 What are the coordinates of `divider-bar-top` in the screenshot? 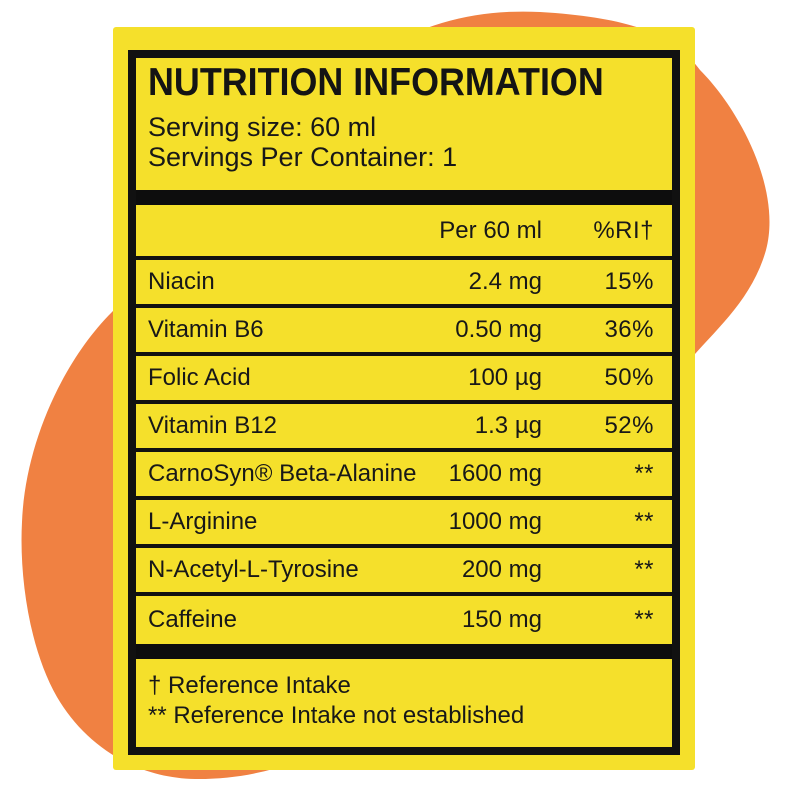 It's located at (404, 197).